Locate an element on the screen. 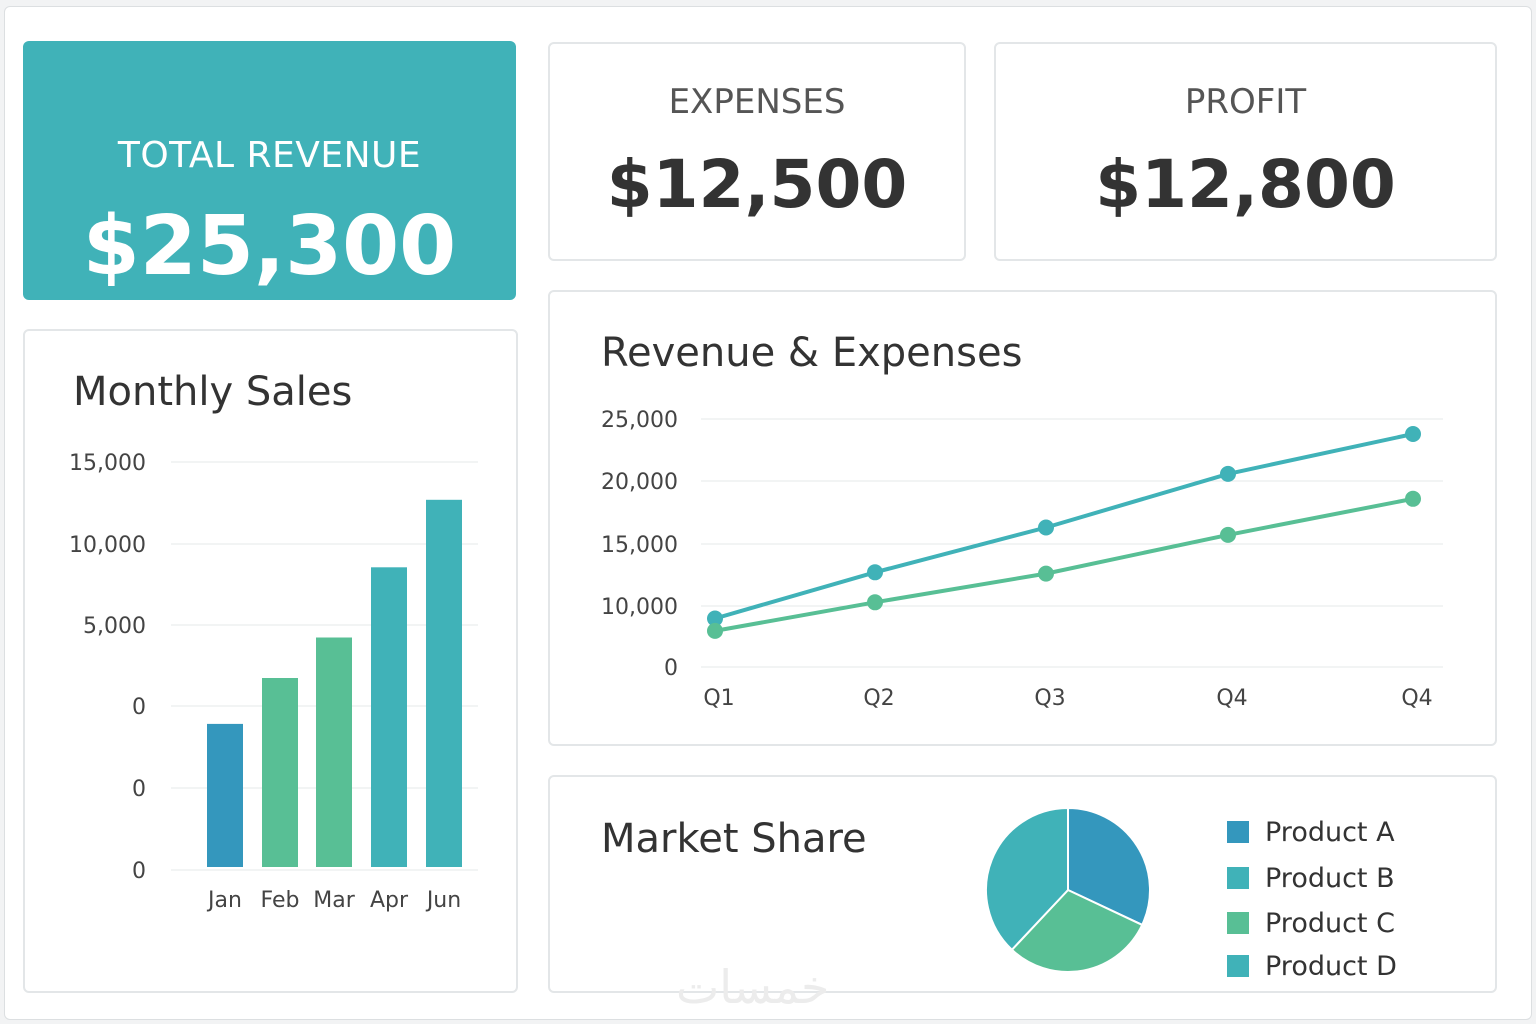 This screenshot has width=1536, height=1024. legend-item-product-a: Product A is located at coordinates (1311, 832).